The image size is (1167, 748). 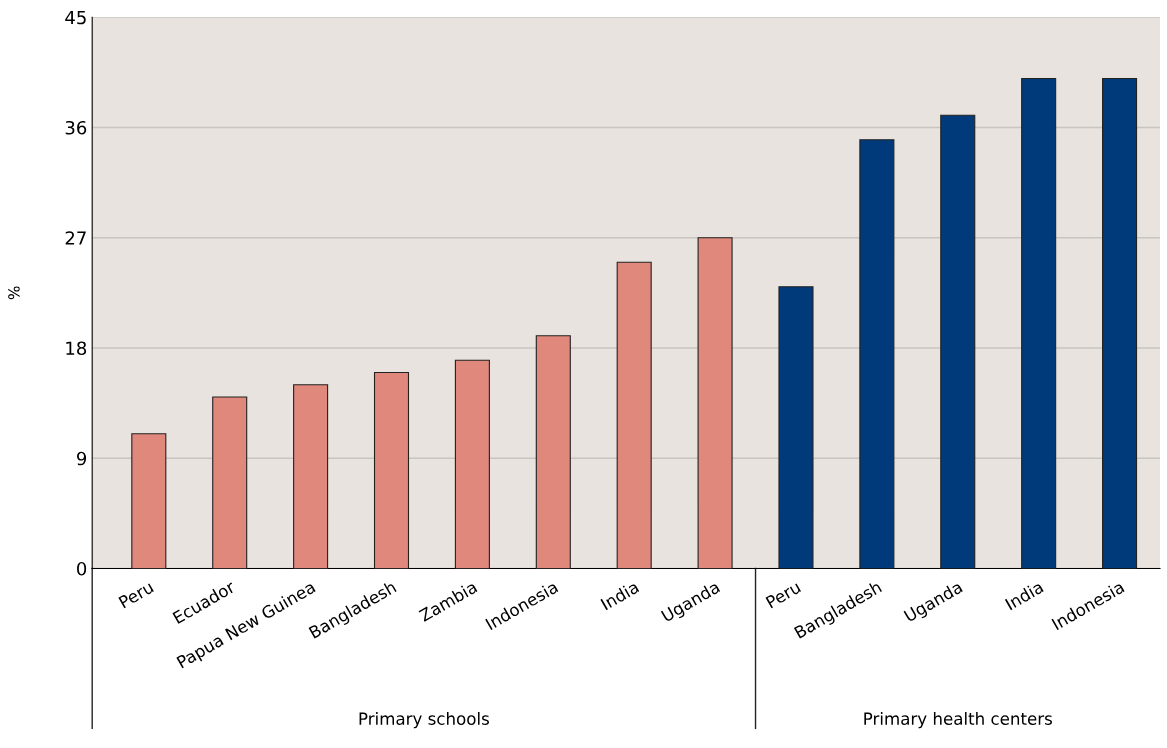 I want to click on y-tick-label: 18, so click(x=76, y=348).